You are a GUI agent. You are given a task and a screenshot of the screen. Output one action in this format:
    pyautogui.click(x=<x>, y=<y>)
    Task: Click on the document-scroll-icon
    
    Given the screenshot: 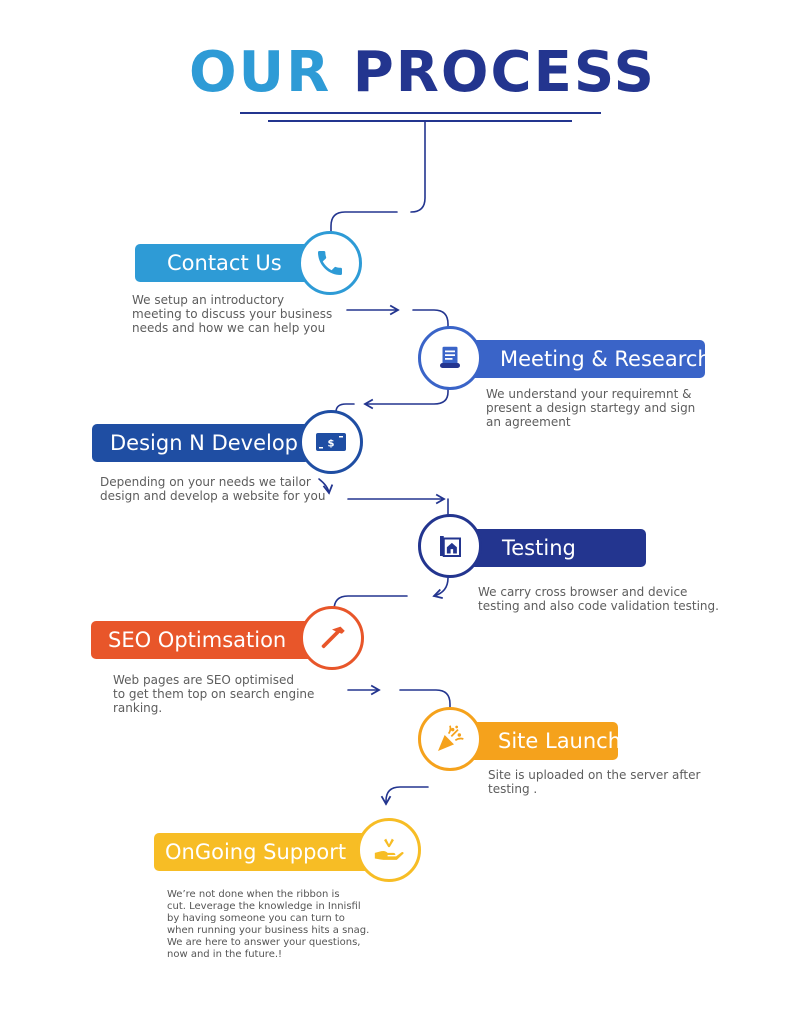 What is the action you would take?
    pyautogui.click(x=450, y=357)
    